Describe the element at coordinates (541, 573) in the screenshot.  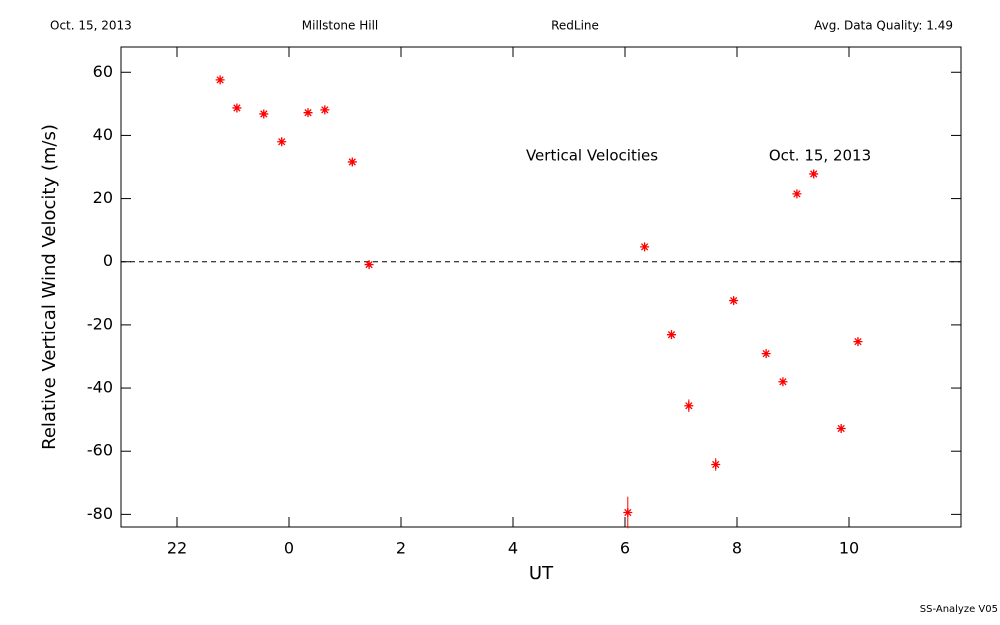
I see `x-axis-label: UT` at that location.